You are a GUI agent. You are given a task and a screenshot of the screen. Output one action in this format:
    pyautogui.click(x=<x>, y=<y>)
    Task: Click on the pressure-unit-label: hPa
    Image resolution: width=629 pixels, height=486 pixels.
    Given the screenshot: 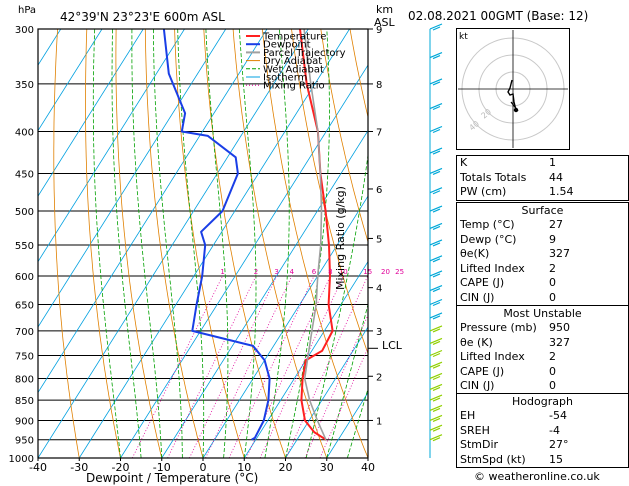 What is the action you would take?
    pyautogui.click(x=27, y=10)
    